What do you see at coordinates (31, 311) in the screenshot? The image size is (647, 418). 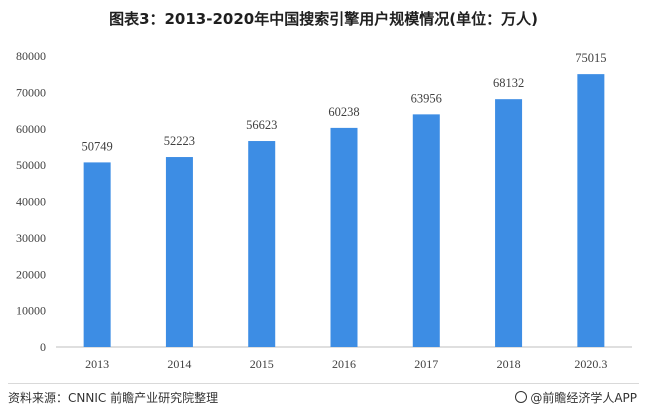 I see `y-tick-label: 10000` at bounding box center [31, 311].